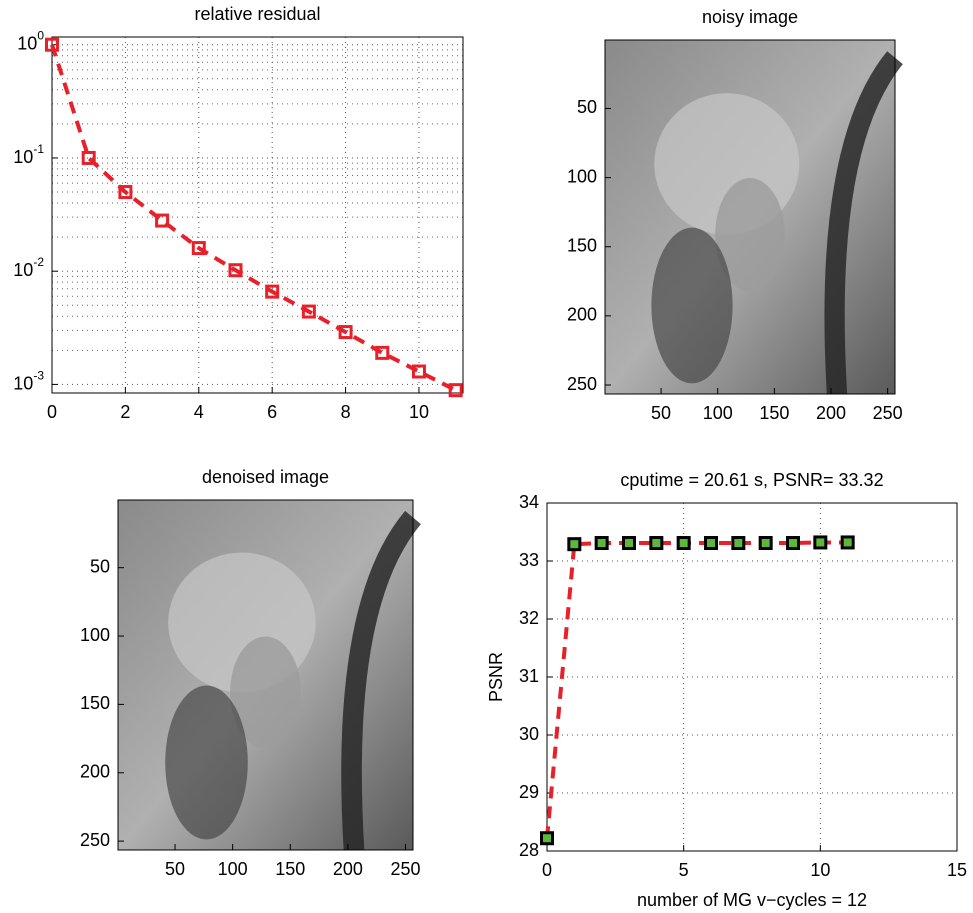 The width and height of the screenshot is (973, 913). What do you see at coordinates (752, 900) in the screenshot?
I see `x-axis-label: number of MG v−cycles = 12` at bounding box center [752, 900].